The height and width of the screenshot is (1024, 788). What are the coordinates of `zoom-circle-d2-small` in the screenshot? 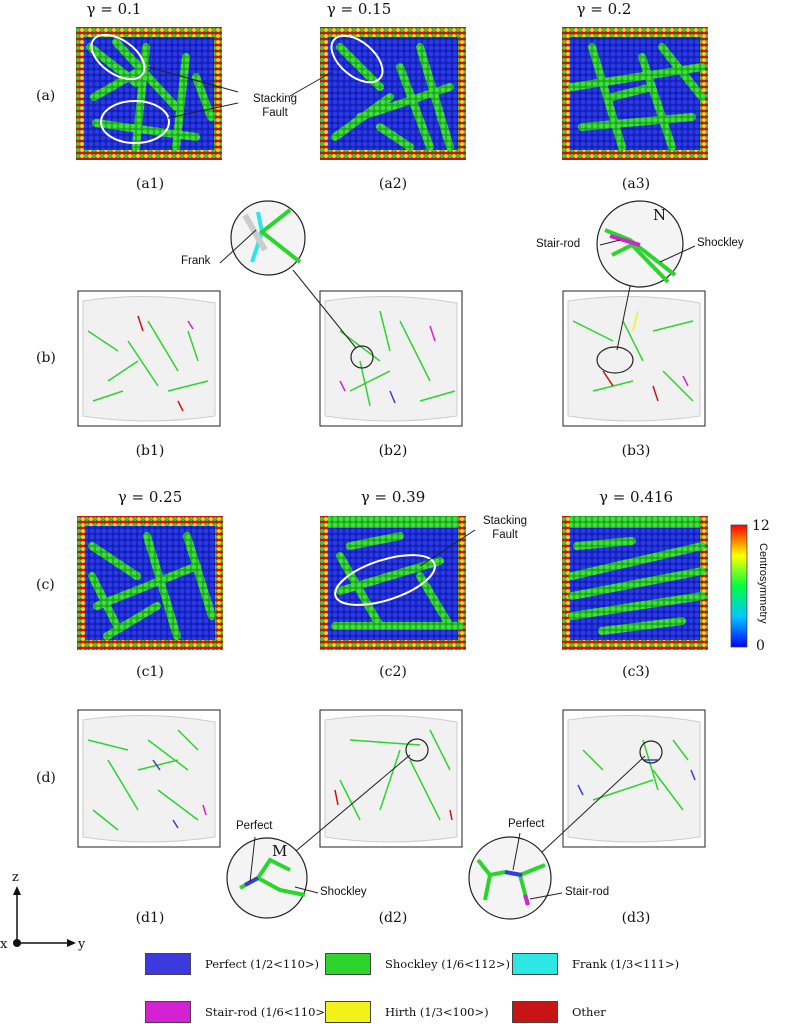 It's located at (417, 750).